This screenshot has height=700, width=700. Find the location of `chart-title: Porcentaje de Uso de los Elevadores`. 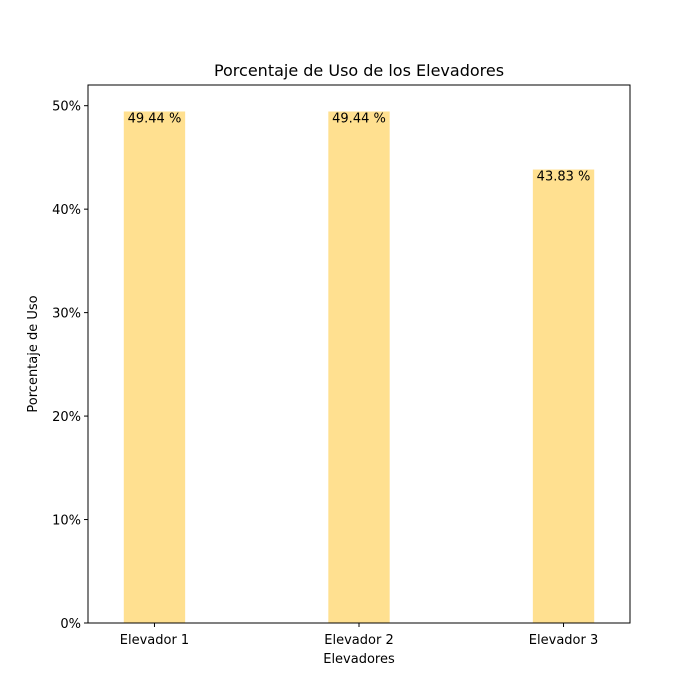

chart-title: Porcentaje de Uso de los Elevadores is located at coordinates (359, 70).